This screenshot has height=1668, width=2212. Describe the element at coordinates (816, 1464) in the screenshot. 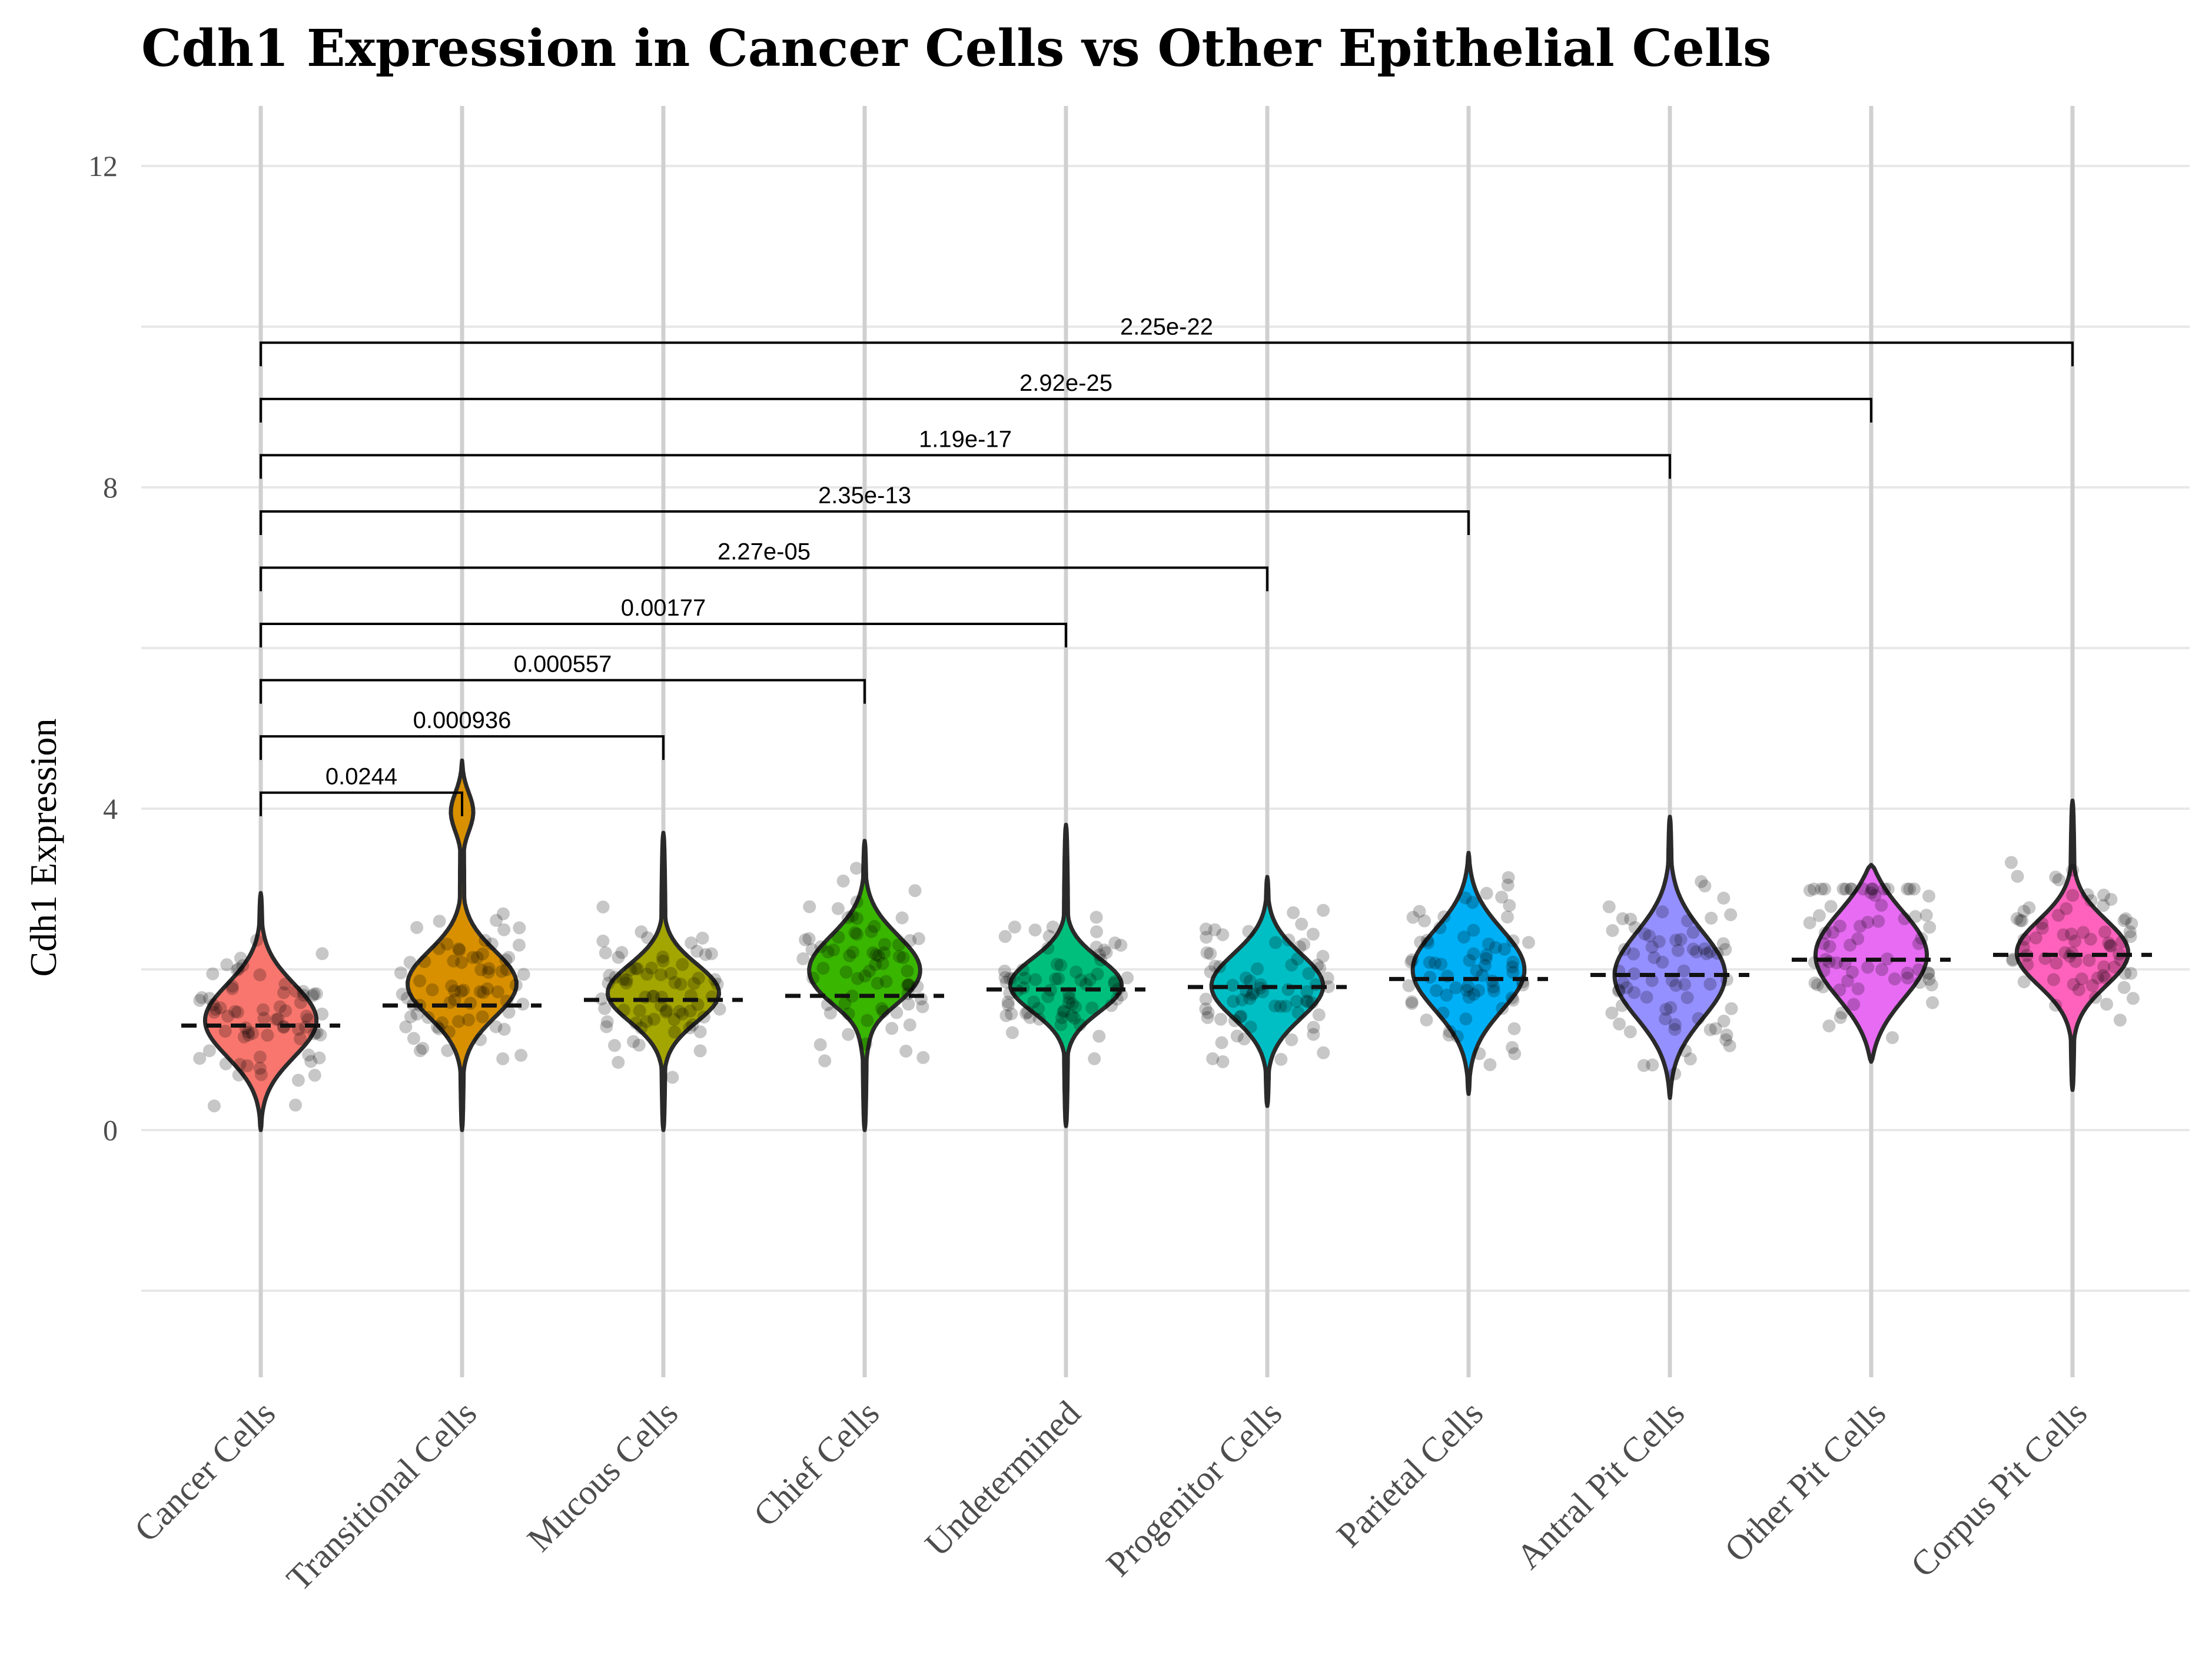

I see `x-tick-label: Chief Cells` at that location.